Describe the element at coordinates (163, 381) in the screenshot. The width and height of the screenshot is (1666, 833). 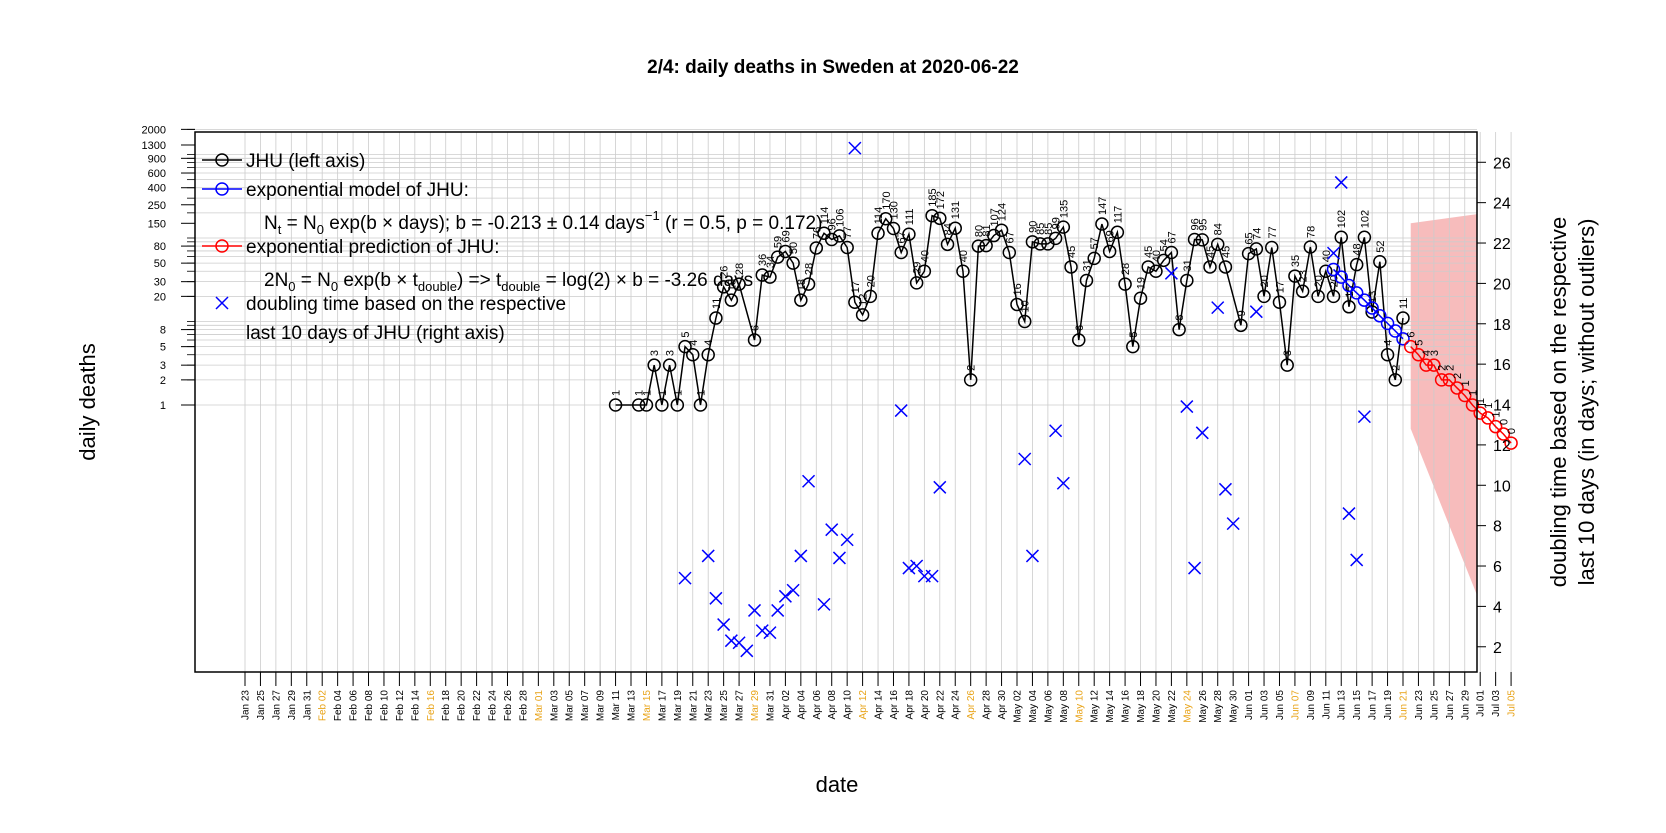
I see `y-left-tick-label: 2` at that location.